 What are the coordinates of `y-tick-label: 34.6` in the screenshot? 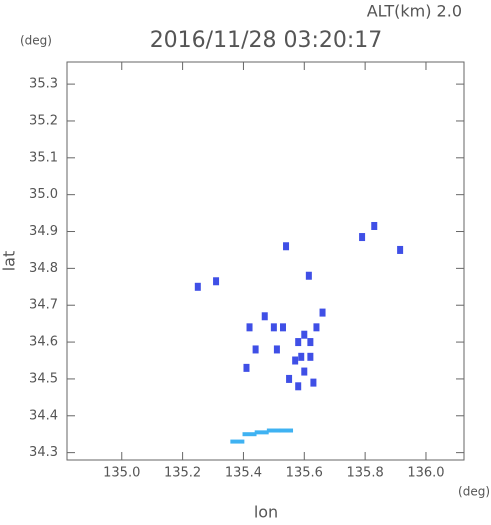 It's located at (43, 342).